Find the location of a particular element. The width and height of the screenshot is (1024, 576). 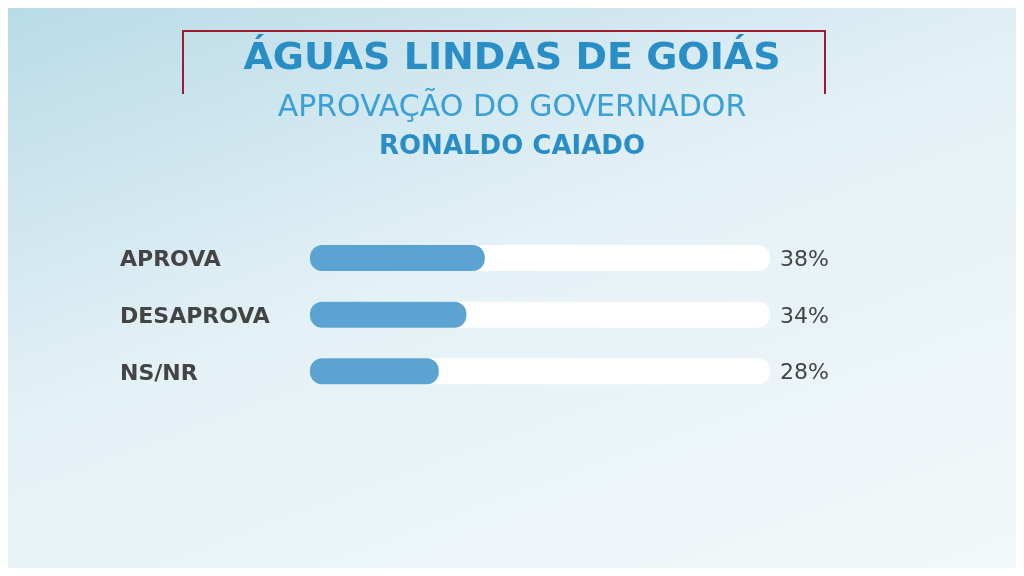

y-tick-label: DESAPROVA is located at coordinates (195, 315).